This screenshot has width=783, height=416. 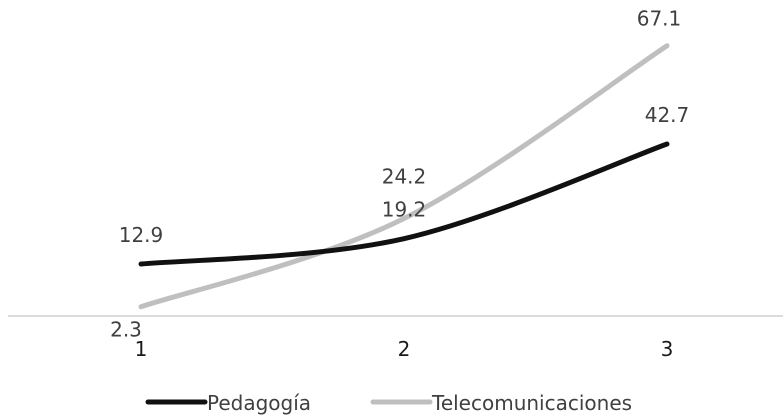 What do you see at coordinates (141, 235) in the screenshot?
I see `data-label-pedagogia: 12.9` at bounding box center [141, 235].